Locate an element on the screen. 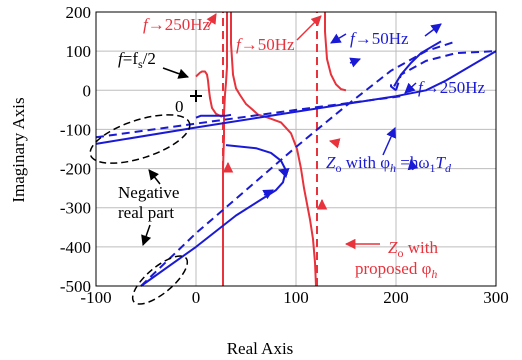 The width and height of the screenshot is (522, 360). y-tick-label: -400 is located at coordinates (75, 247).